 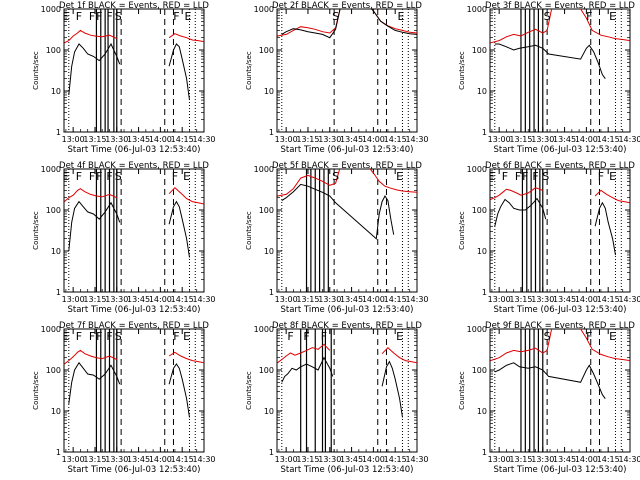 What do you see at coordinates (347, 6) in the screenshot?
I see `panel-title: Det 2f BLACK = Events, RED = LLD` at bounding box center [347, 6].